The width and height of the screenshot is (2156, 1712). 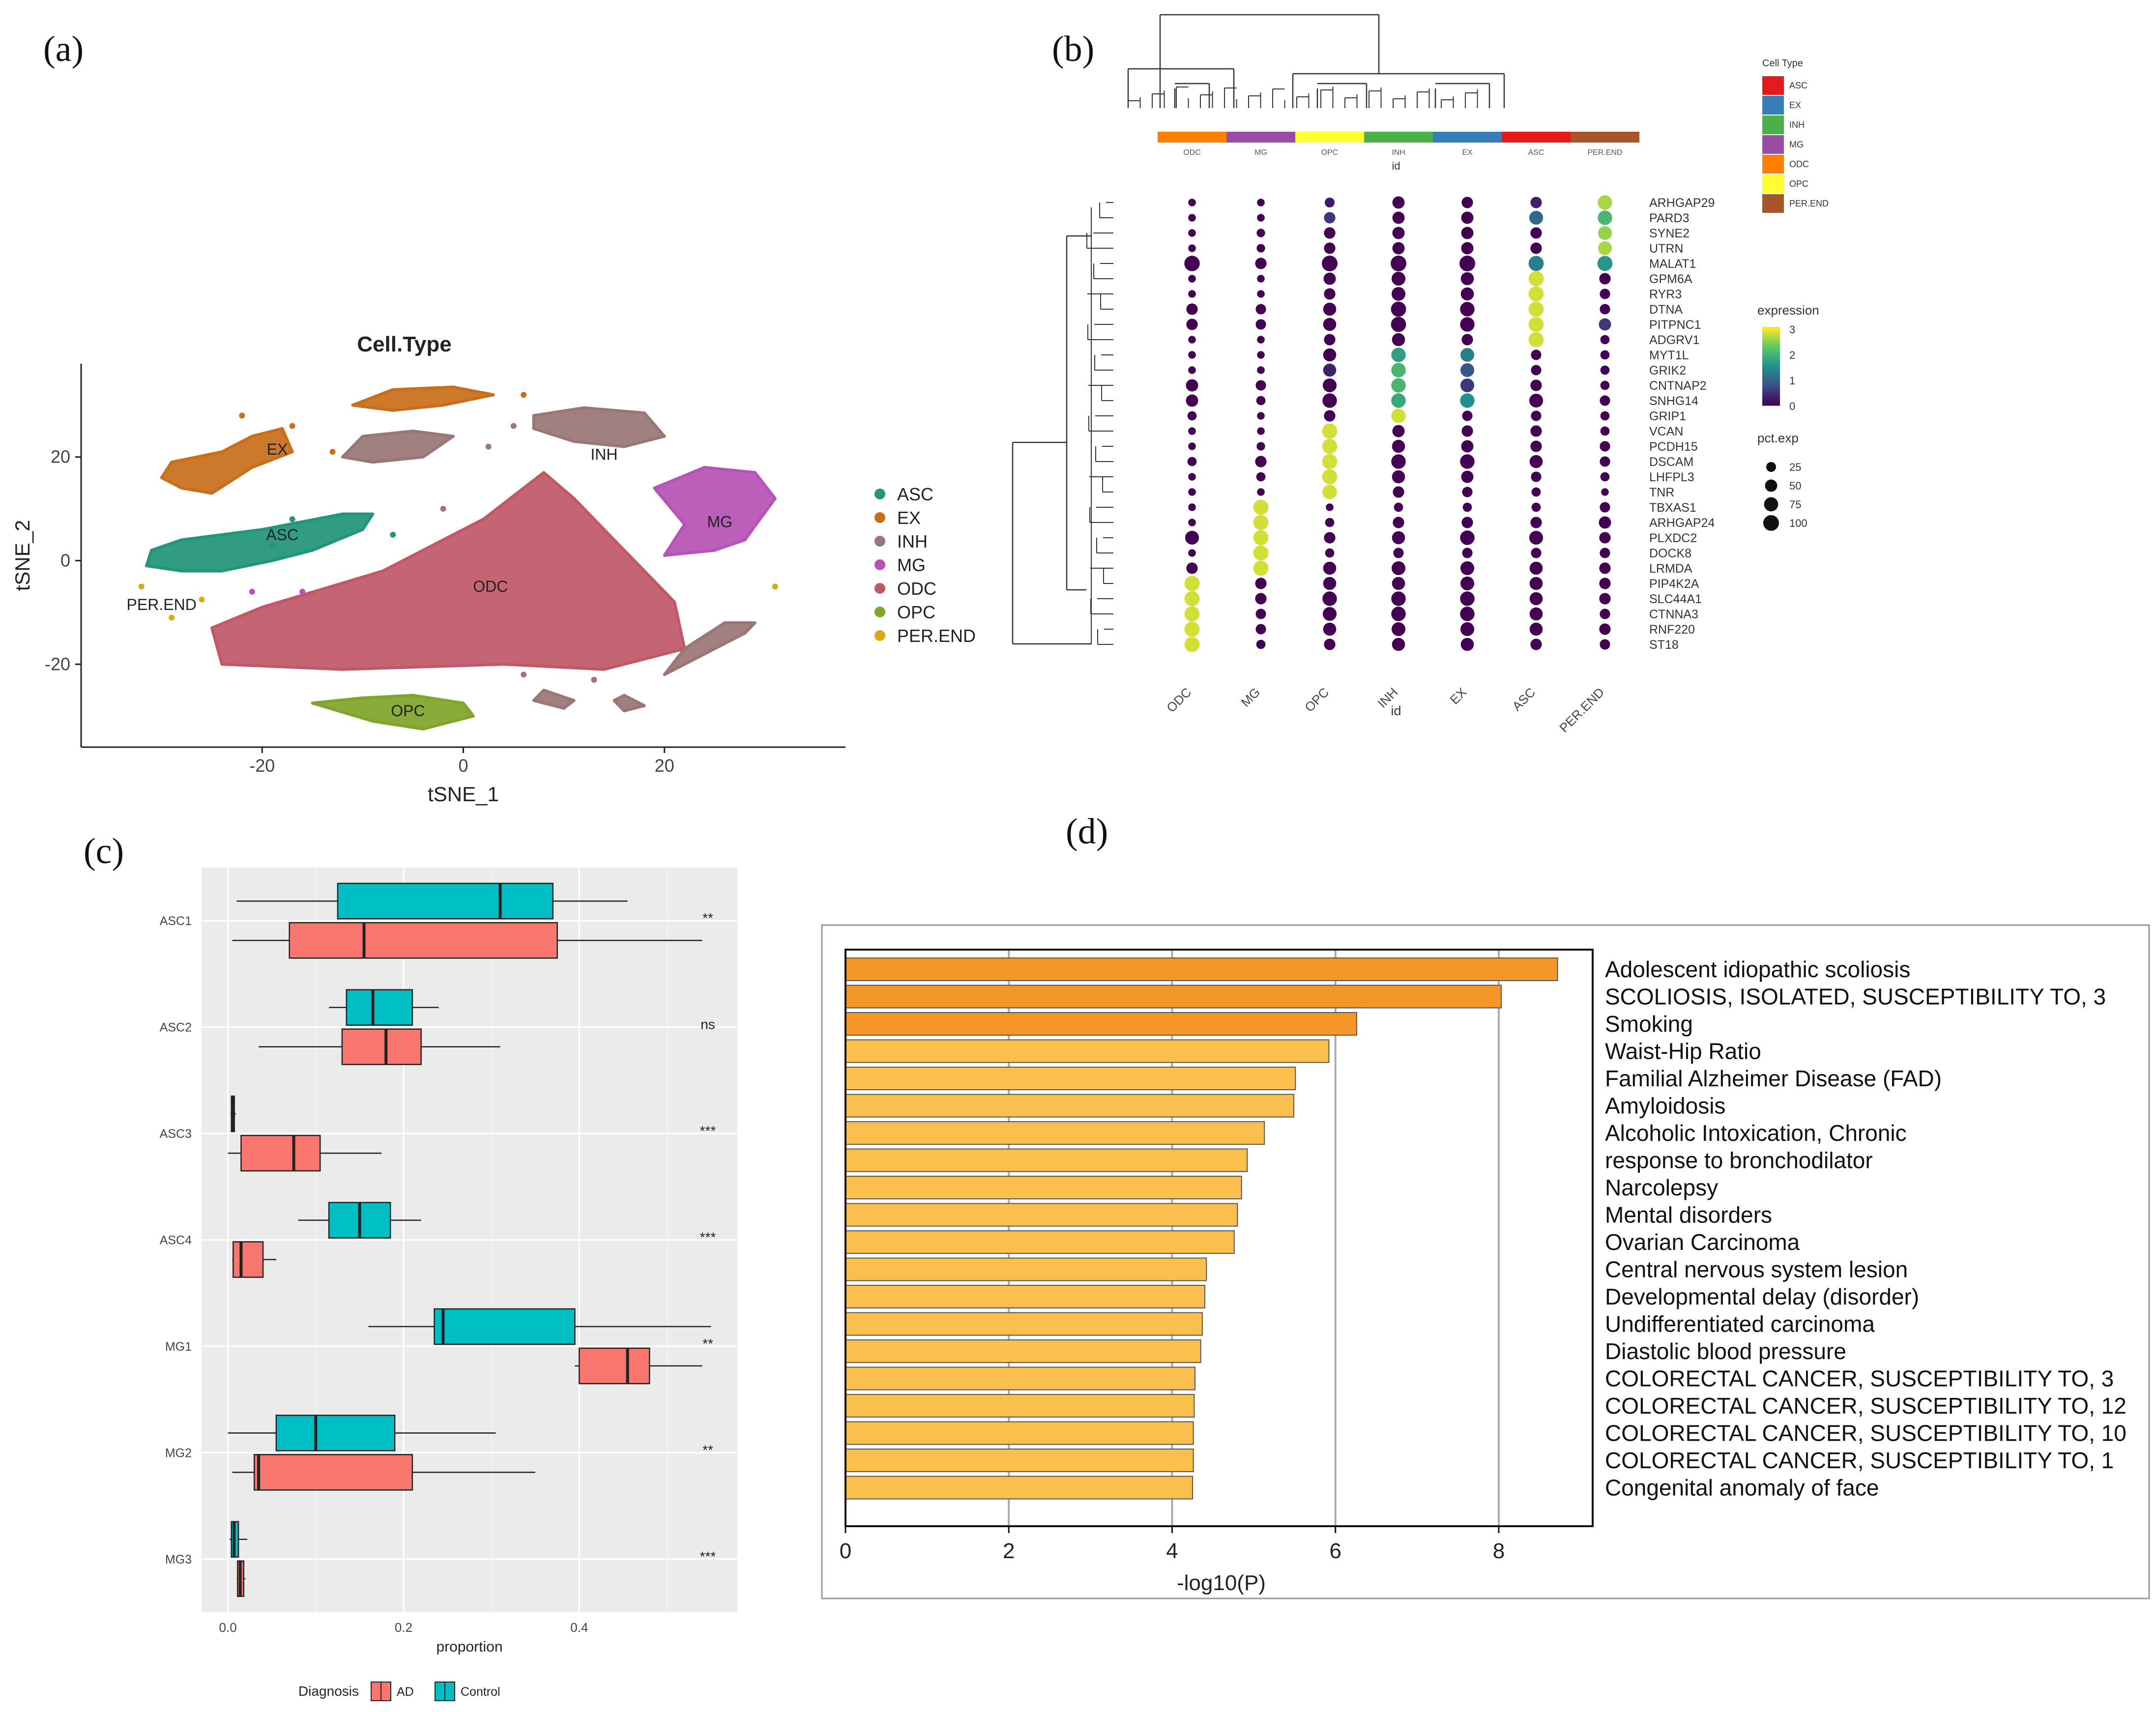 What do you see at coordinates (228, 1628) in the screenshot?
I see `x-tick-label: 0.0` at bounding box center [228, 1628].